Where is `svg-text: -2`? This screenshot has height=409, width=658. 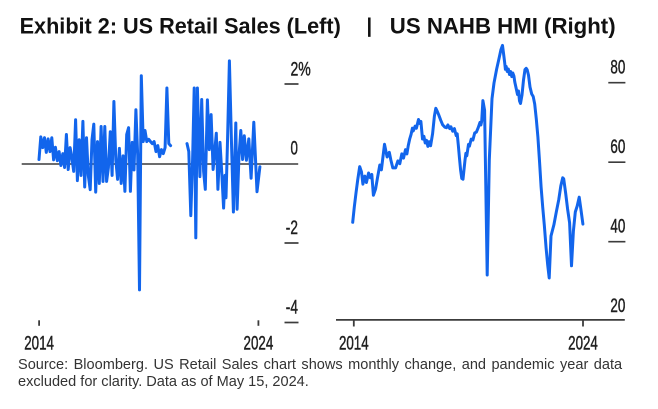 svg-text: -2 is located at coordinates (292, 228).